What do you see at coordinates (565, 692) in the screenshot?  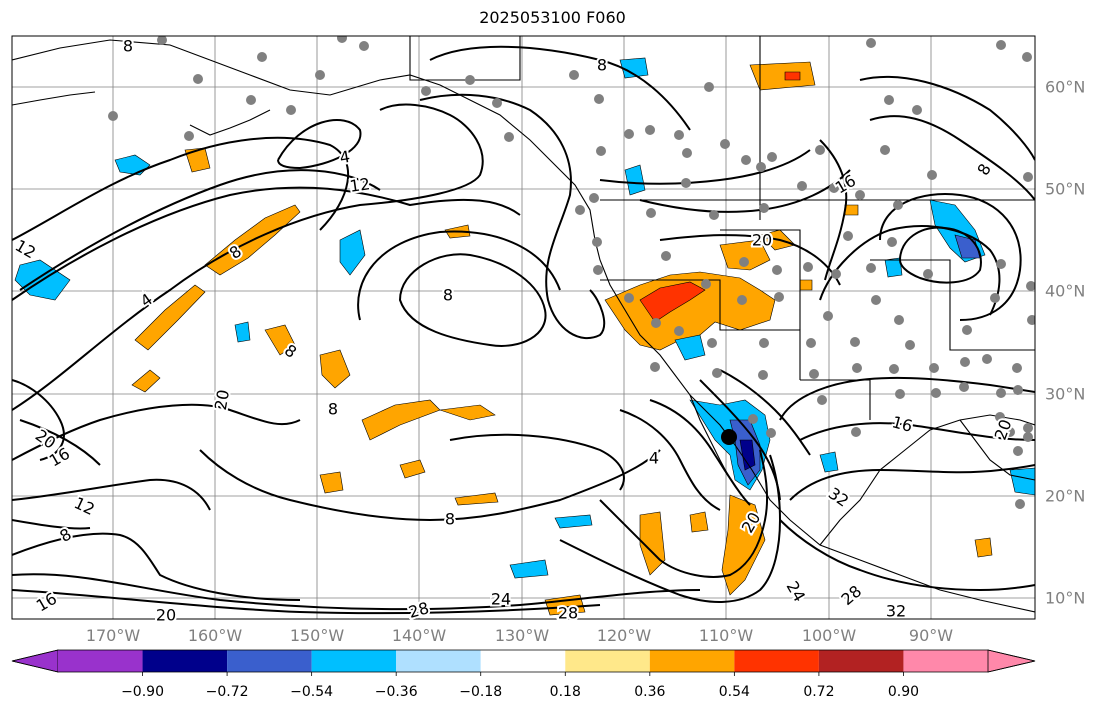 I see `colorbar-tick-label: 0.18` at bounding box center [565, 692].